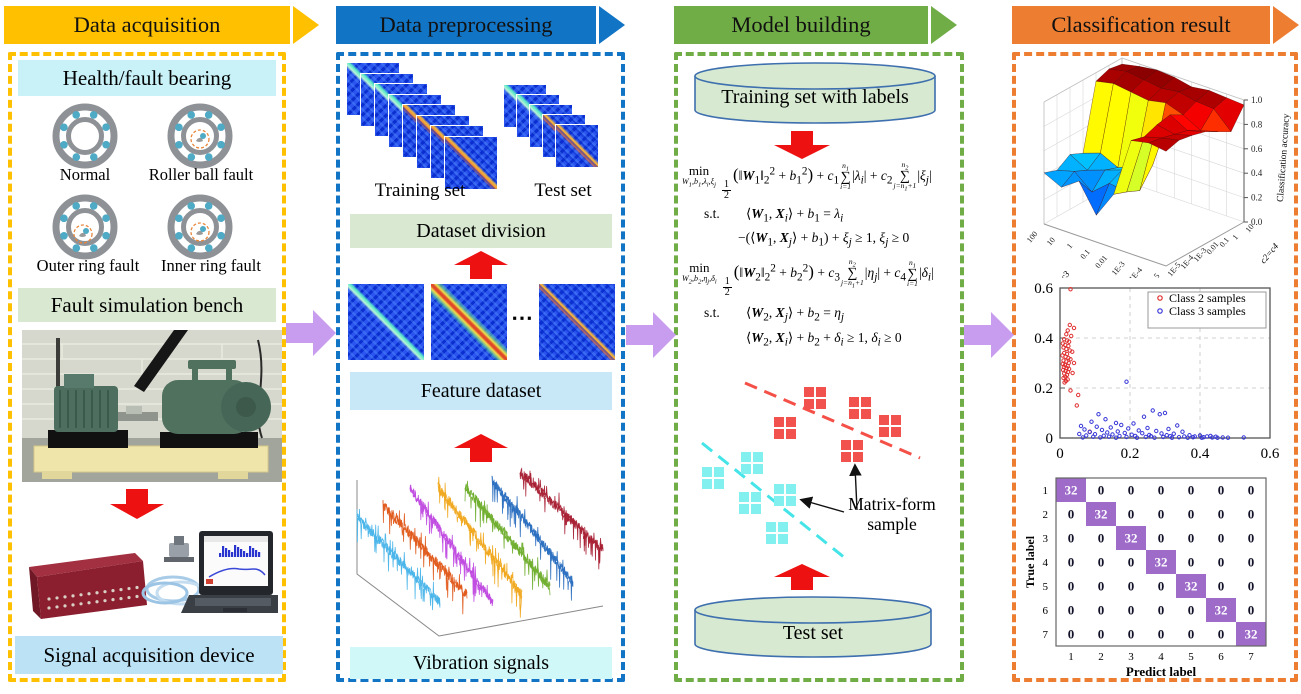 The width and height of the screenshot is (1301, 694). I want to click on signal-acquisition-device-photo, so click(153, 575).